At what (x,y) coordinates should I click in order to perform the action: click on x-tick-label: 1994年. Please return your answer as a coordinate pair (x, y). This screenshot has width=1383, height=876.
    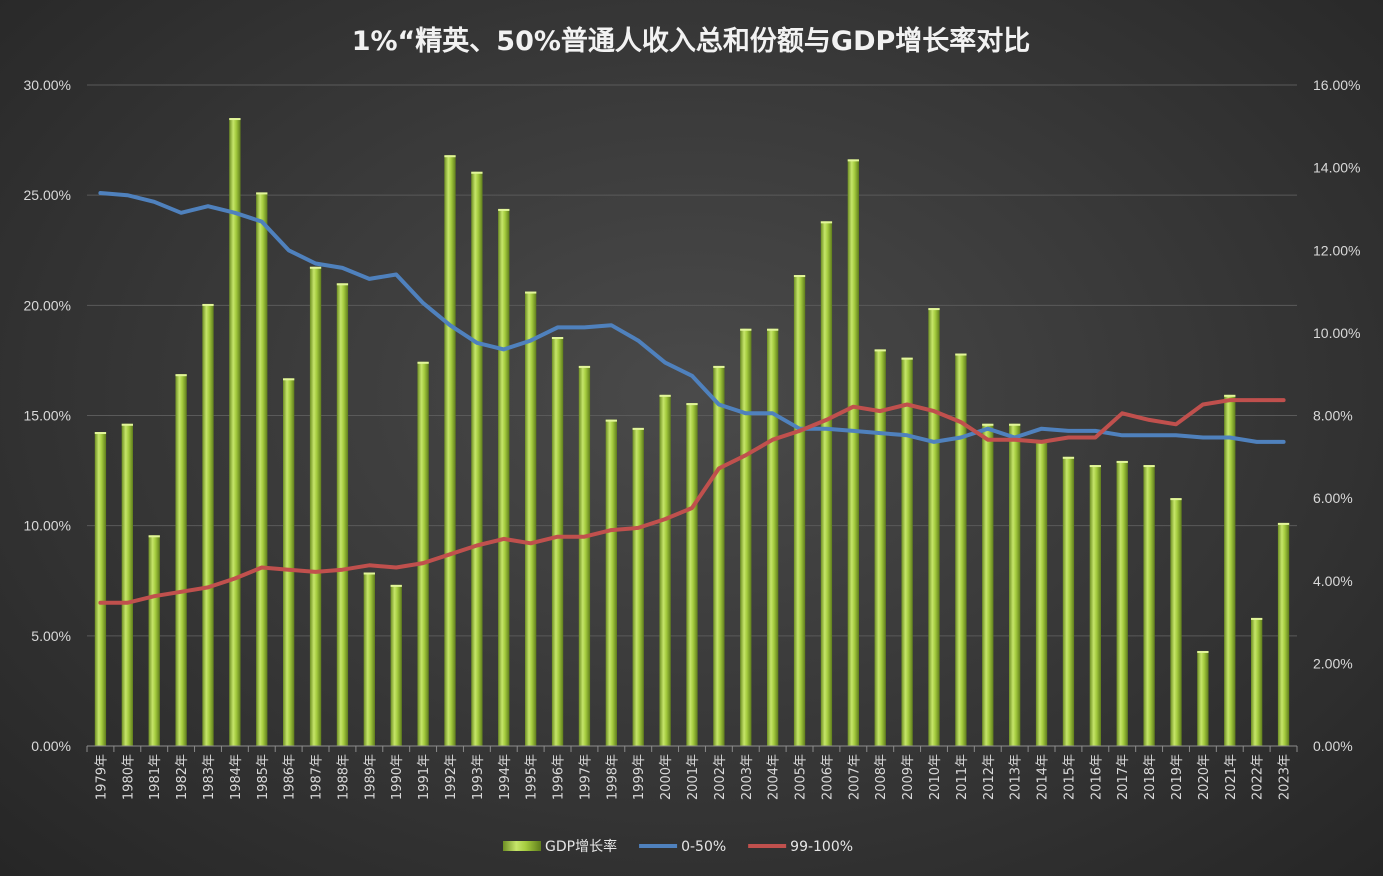
    Looking at the image, I should click on (505, 777).